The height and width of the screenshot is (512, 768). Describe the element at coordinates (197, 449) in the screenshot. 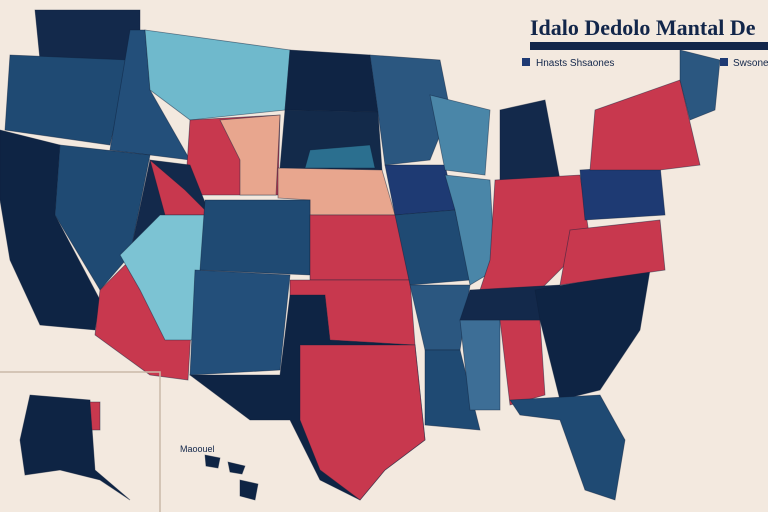

I see `inset-label: Maoouel` at that location.